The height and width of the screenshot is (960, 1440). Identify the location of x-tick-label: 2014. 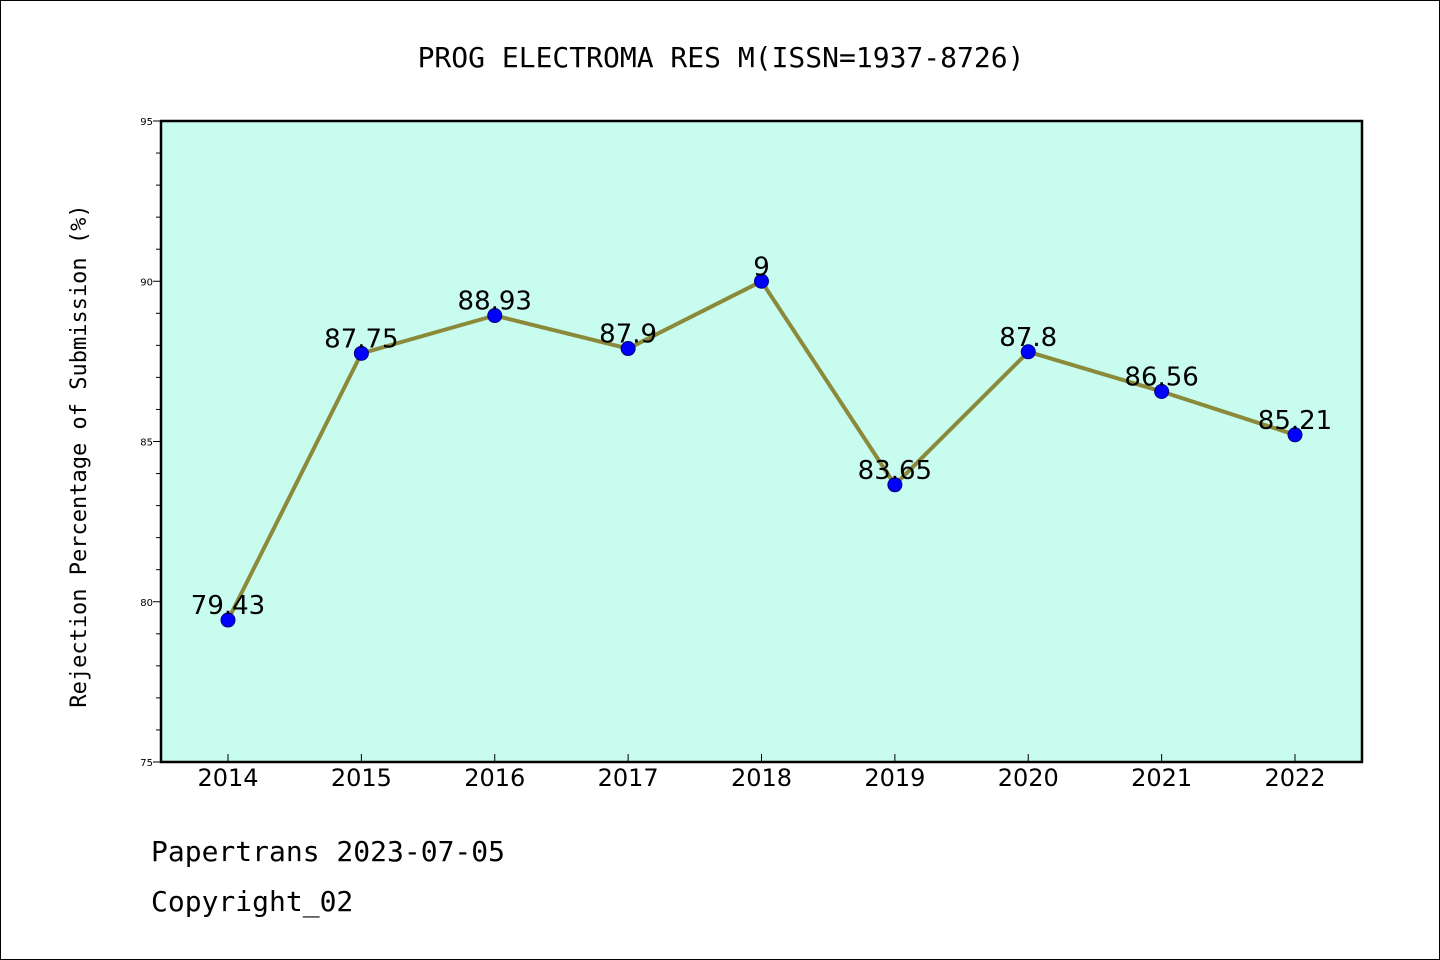
(227, 778).